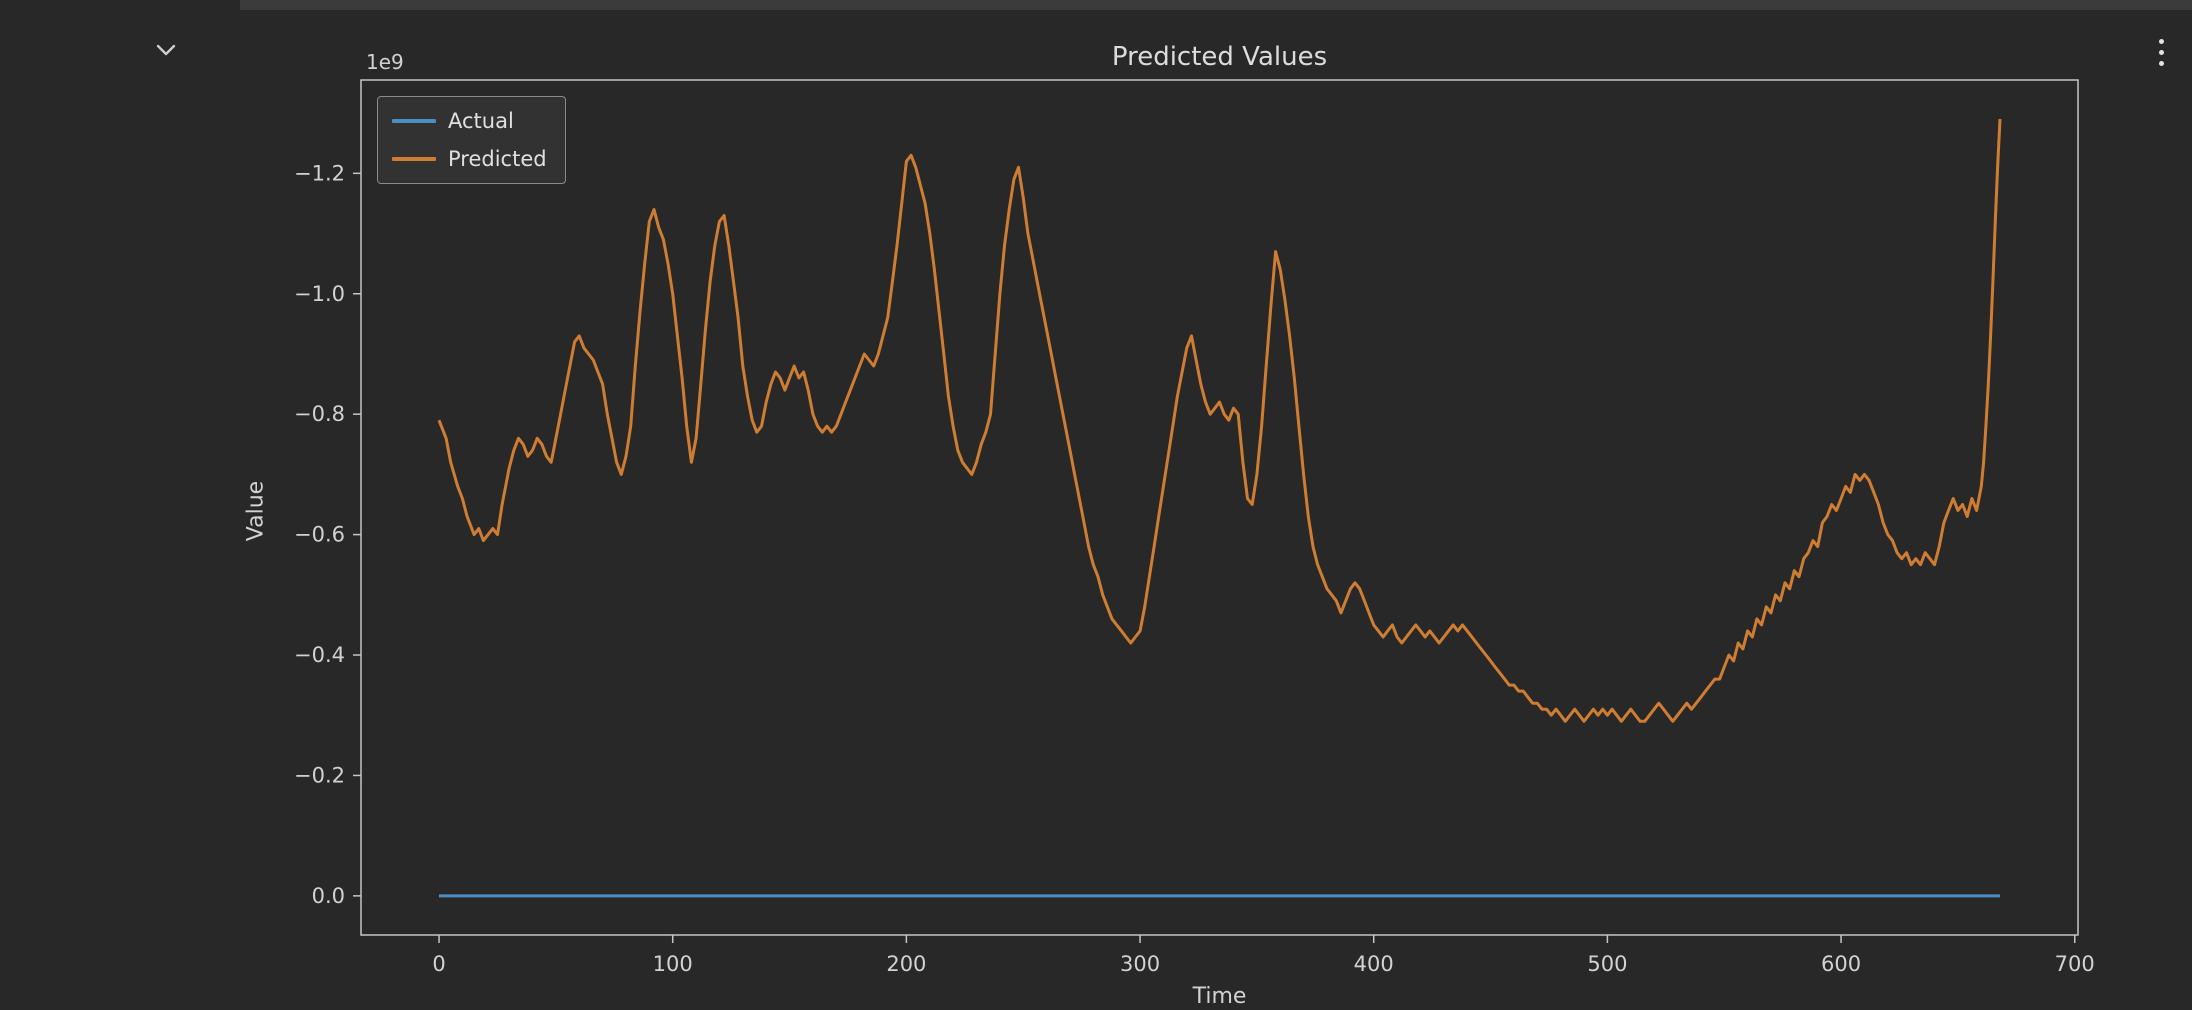 The width and height of the screenshot is (2192, 1010). I want to click on x-tick-label: 100, so click(673, 964).